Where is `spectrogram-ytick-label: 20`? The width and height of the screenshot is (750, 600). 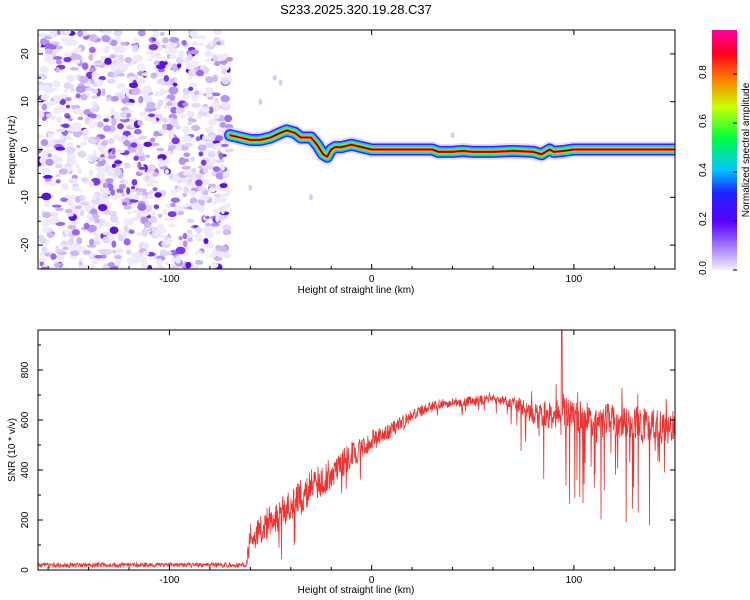
spectrogram-ytick-label: 20 is located at coordinates (25, 54).